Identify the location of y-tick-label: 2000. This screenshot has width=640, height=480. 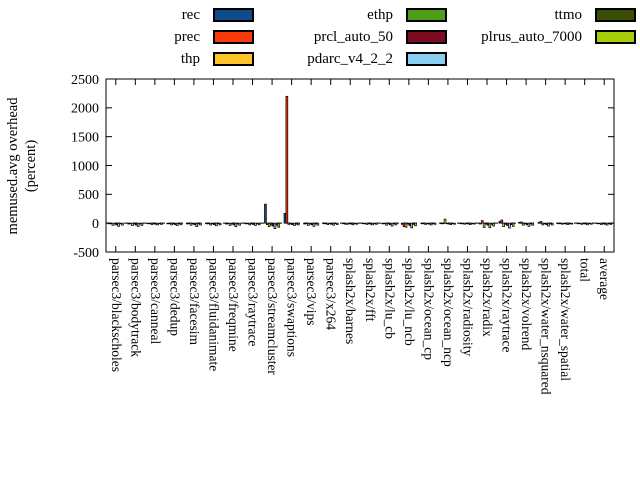
(85, 109).